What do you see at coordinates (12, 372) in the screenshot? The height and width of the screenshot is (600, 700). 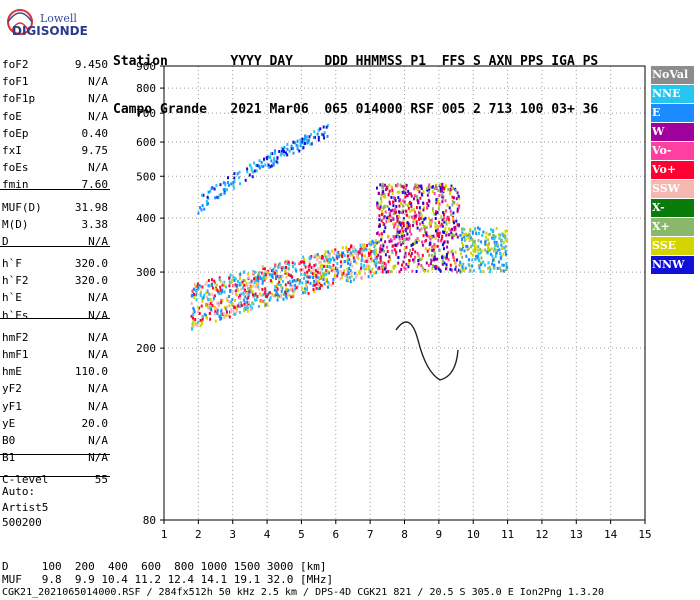 I see `param-name: hmE` at bounding box center [12, 372].